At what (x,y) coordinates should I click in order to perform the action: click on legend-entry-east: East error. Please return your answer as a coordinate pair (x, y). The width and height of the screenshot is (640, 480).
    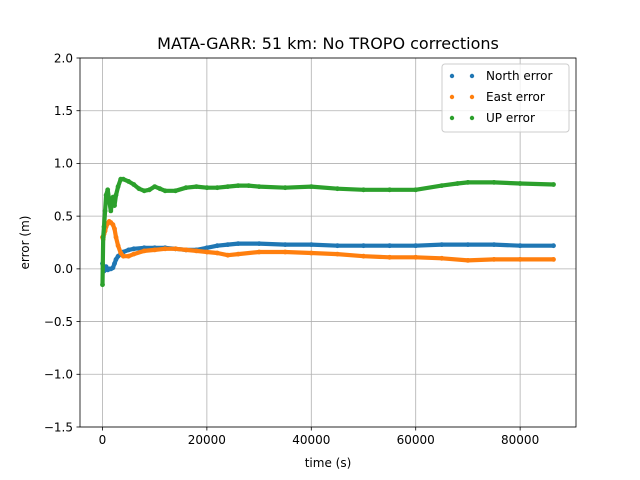
    Looking at the image, I should click on (497, 97).